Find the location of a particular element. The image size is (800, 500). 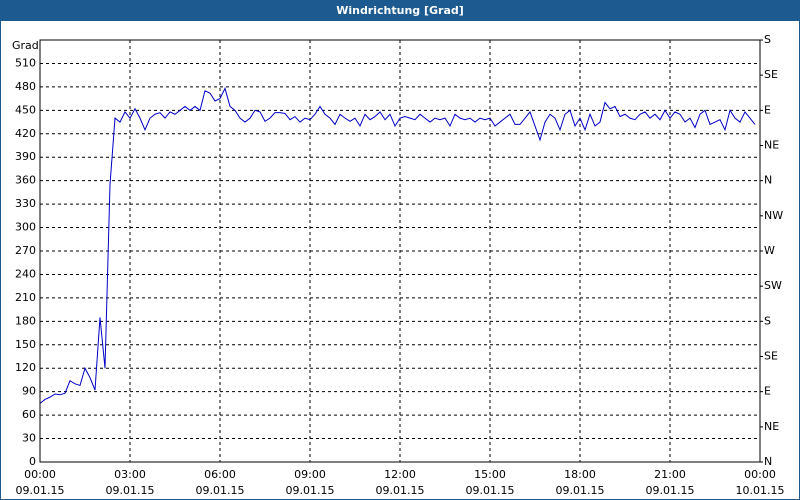

y-tick-label: 300 is located at coordinates (25, 227).